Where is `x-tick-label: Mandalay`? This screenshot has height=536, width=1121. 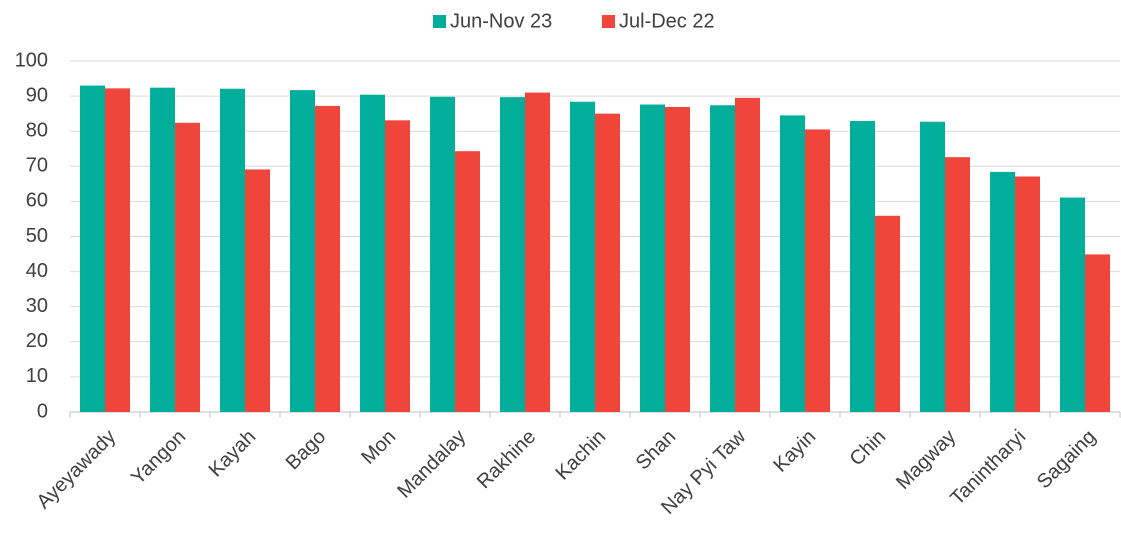 x-tick-label: Mandalay is located at coordinates (431, 464).